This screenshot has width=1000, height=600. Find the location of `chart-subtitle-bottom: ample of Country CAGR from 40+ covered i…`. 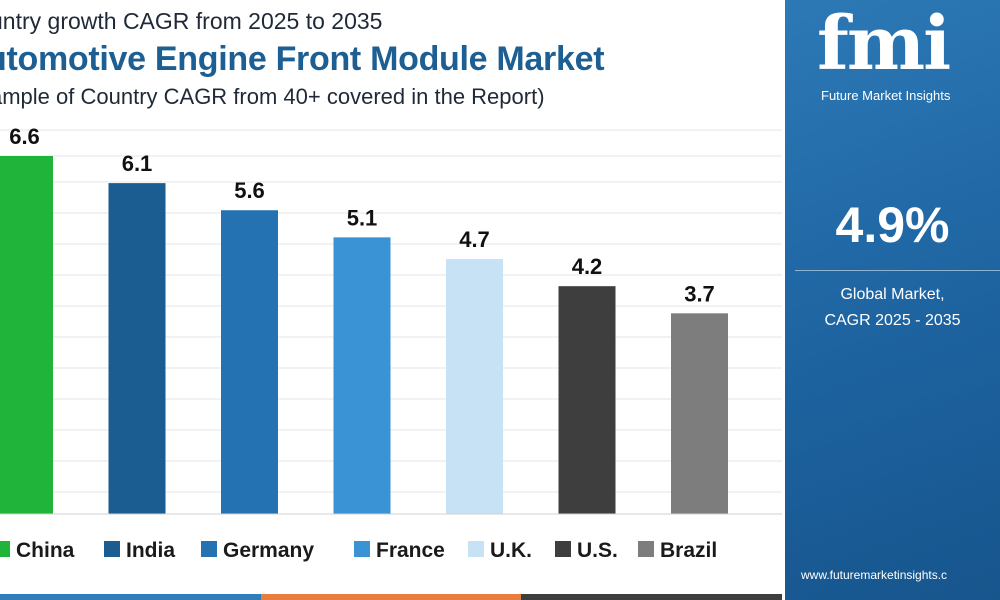

chart-subtitle-bottom: ample of Country CAGR from 40+ covered i… is located at coordinates (272, 96).